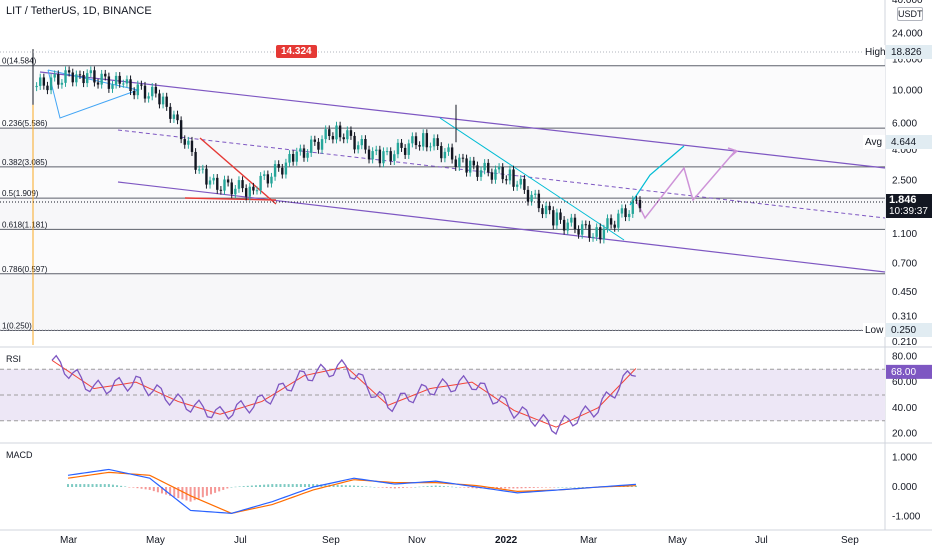 This screenshot has width=932, height=550. What do you see at coordinates (19, 61) in the screenshot?
I see `fib-level-label: 0(14.584)` at bounding box center [19, 61].